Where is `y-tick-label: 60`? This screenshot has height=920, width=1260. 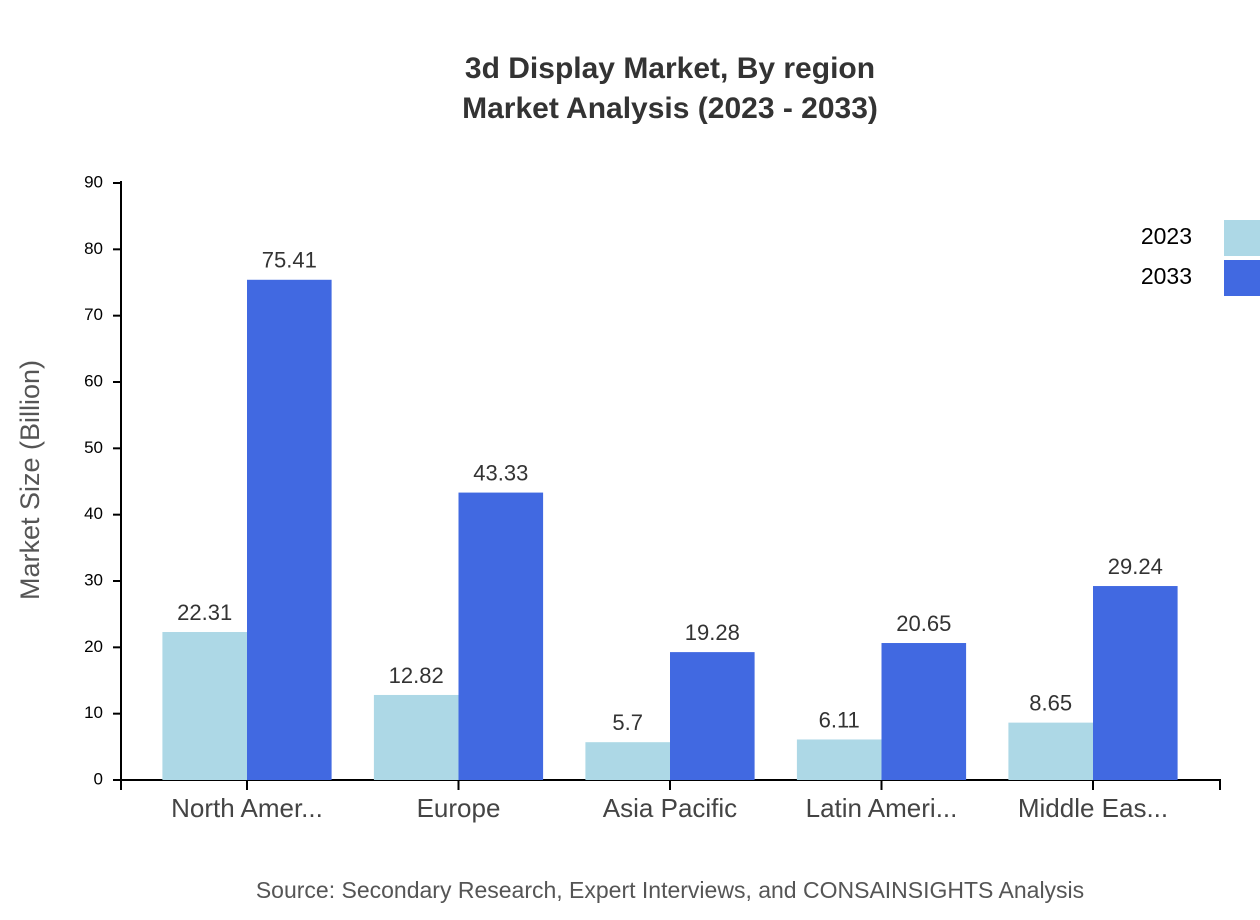 y-tick-label: 60 is located at coordinates (93, 380).